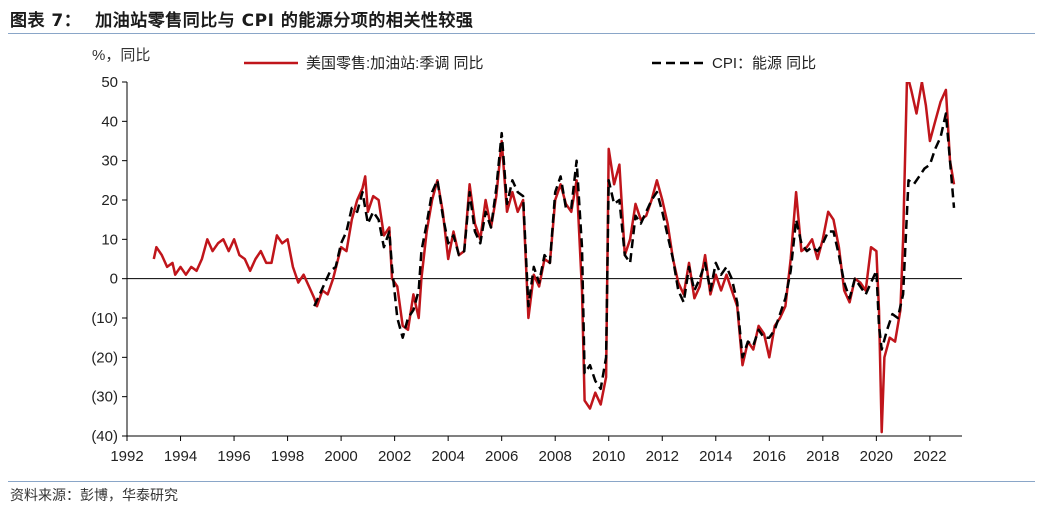 This screenshot has height=517, width=1041. I want to click on figure-title: 图表 7： 加油站零售同比与 CPI 的能源分项的相关性较强, so click(241, 18).